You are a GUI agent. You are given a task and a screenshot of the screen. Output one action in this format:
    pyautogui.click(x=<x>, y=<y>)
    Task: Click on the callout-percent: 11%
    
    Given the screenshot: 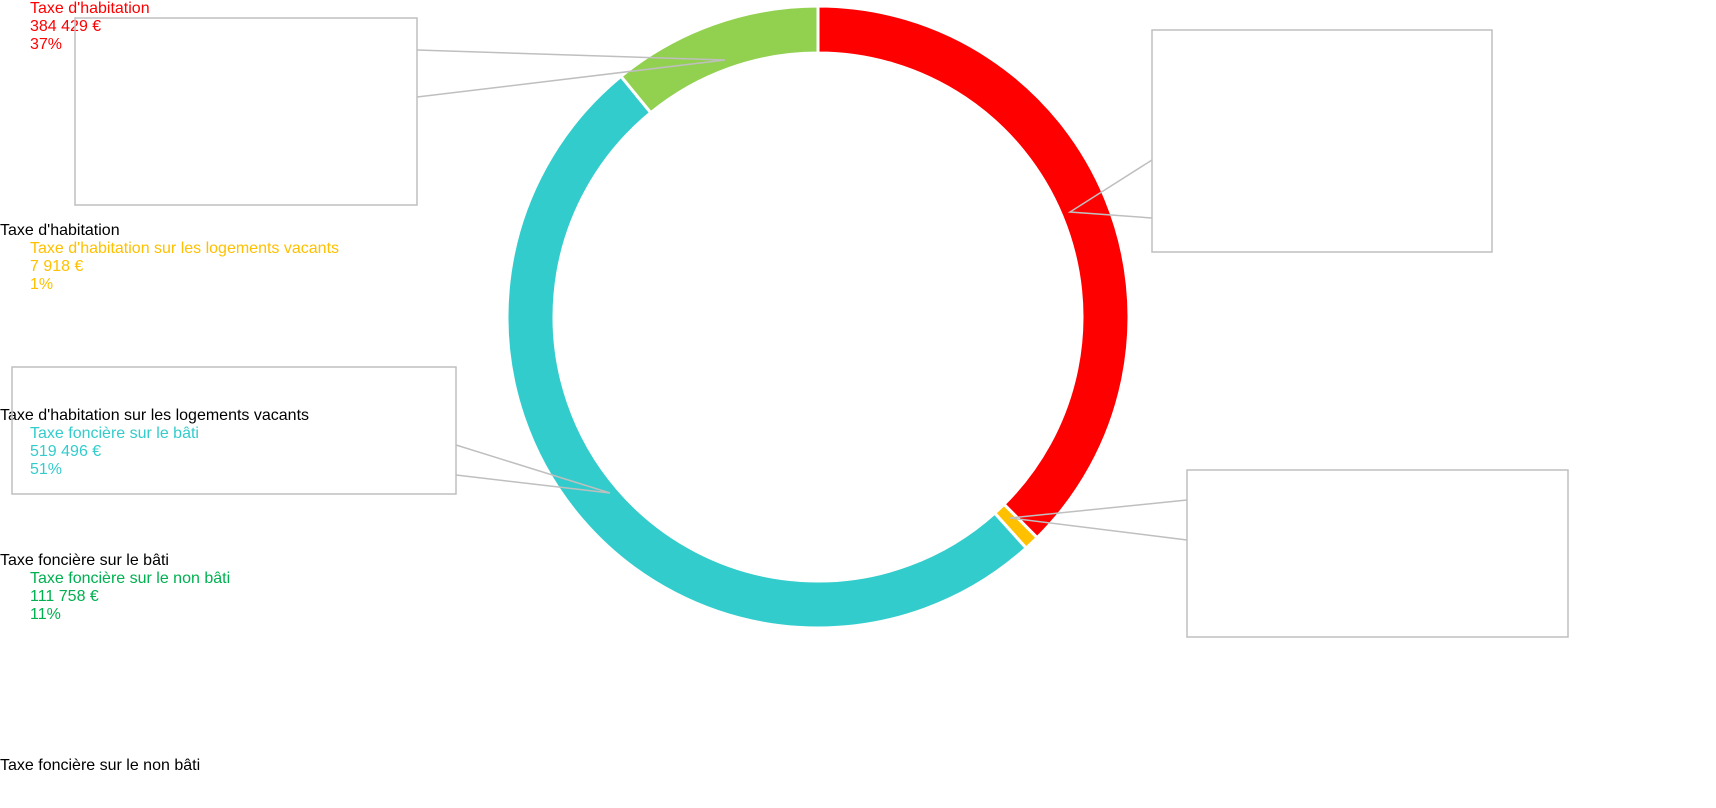 What is the action you would take?
    pyautogui.click(x=45, y=614)
    